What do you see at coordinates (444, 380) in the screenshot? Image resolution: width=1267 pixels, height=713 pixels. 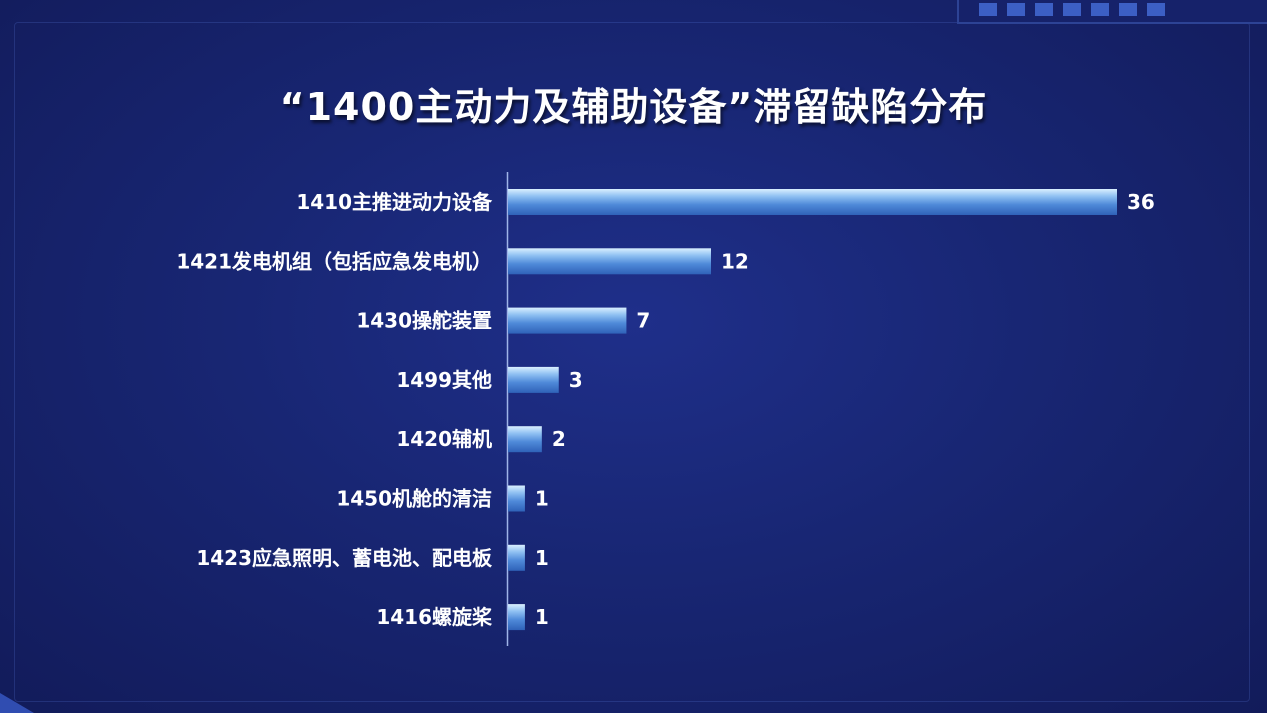 I see `category-label: 1499其他` at bounding box center [444, 380].